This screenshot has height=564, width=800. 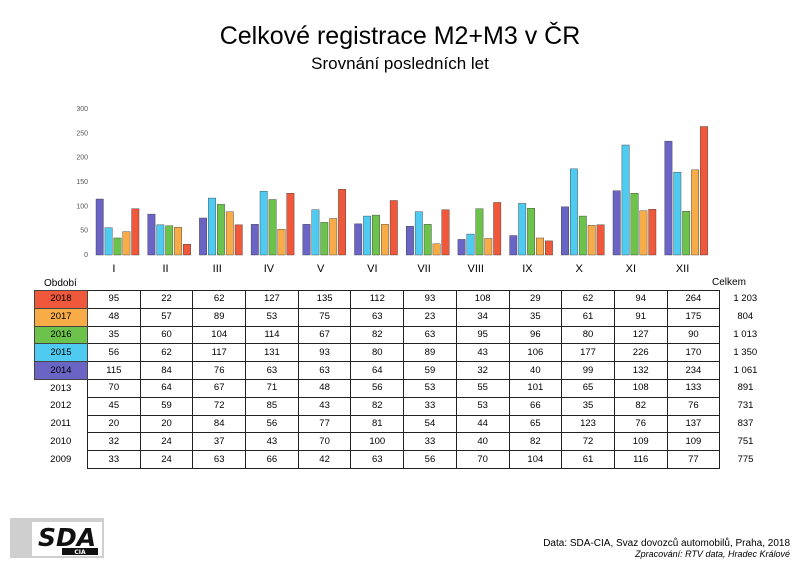 What do you see at coordinates (61, 317) in the screenshot?
I see `row-year: 2017` at bounding box center [61, 317].